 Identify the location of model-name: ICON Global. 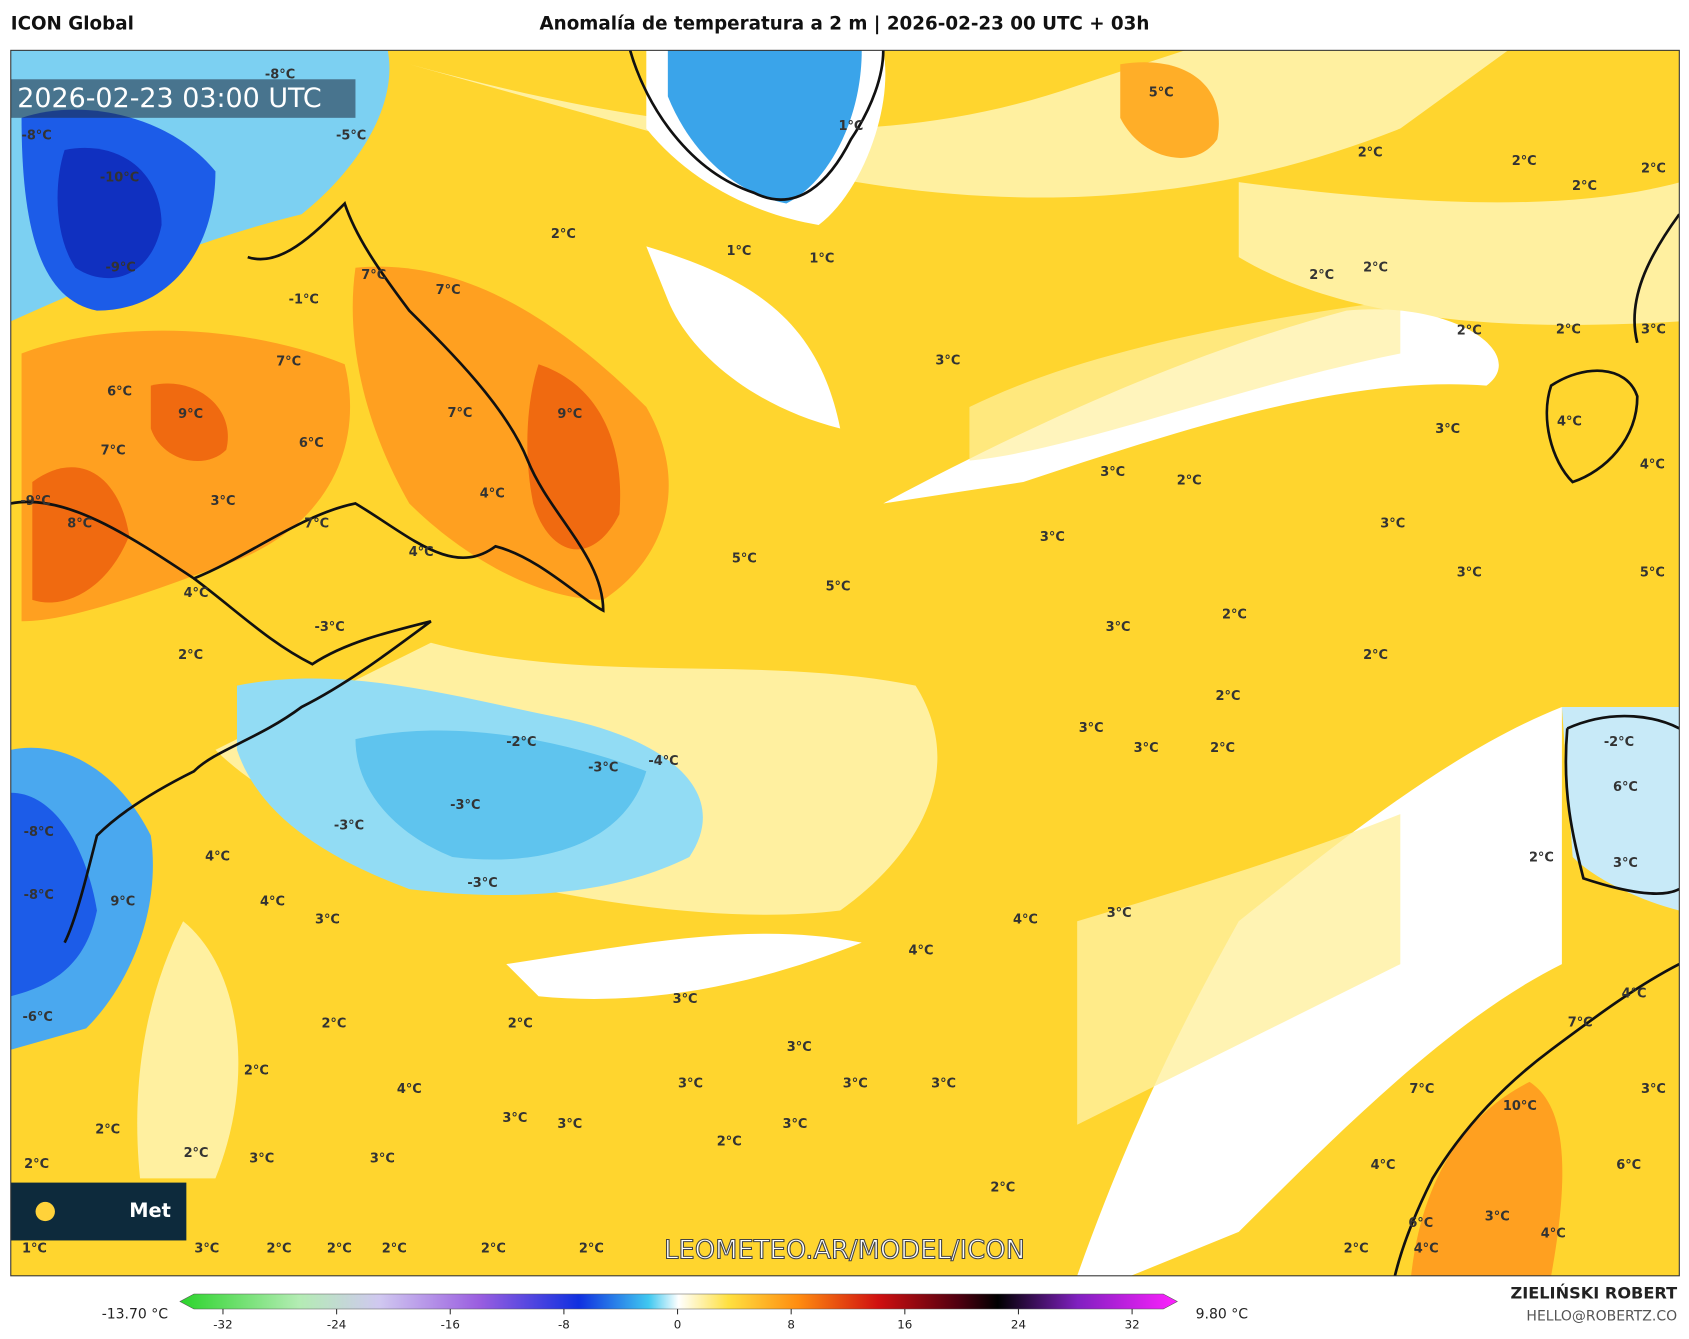
(72, 24).